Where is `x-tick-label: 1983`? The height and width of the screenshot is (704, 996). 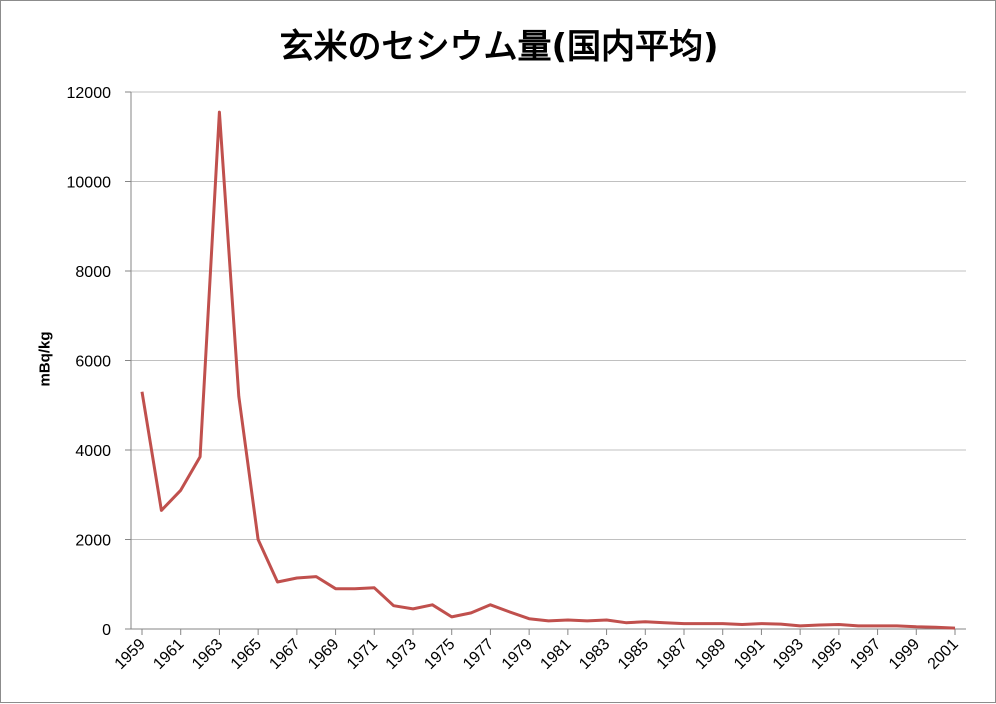
x-tick-label: 1983 is located at coordinates (594, 654).